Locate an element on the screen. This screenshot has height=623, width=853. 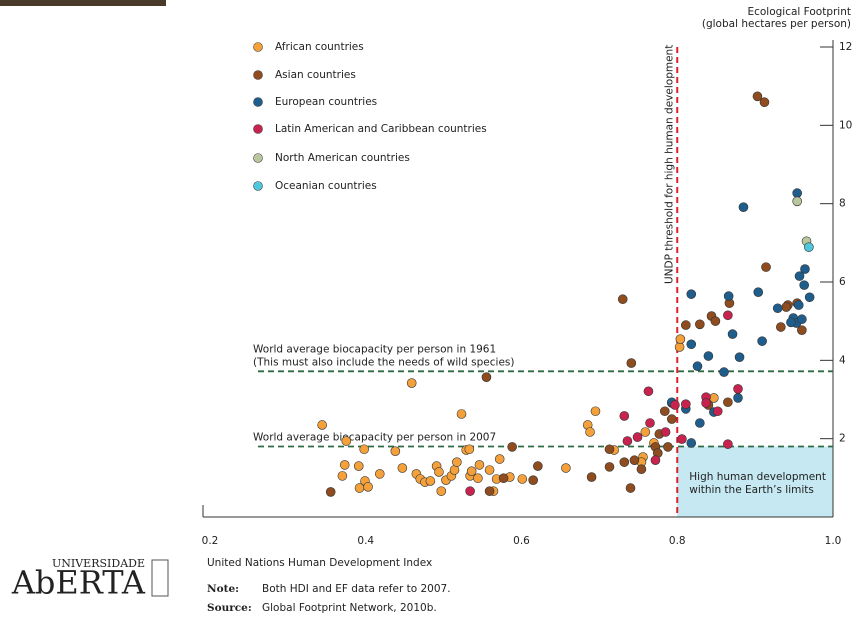
logo-mark is located at coordinates (160, 578).